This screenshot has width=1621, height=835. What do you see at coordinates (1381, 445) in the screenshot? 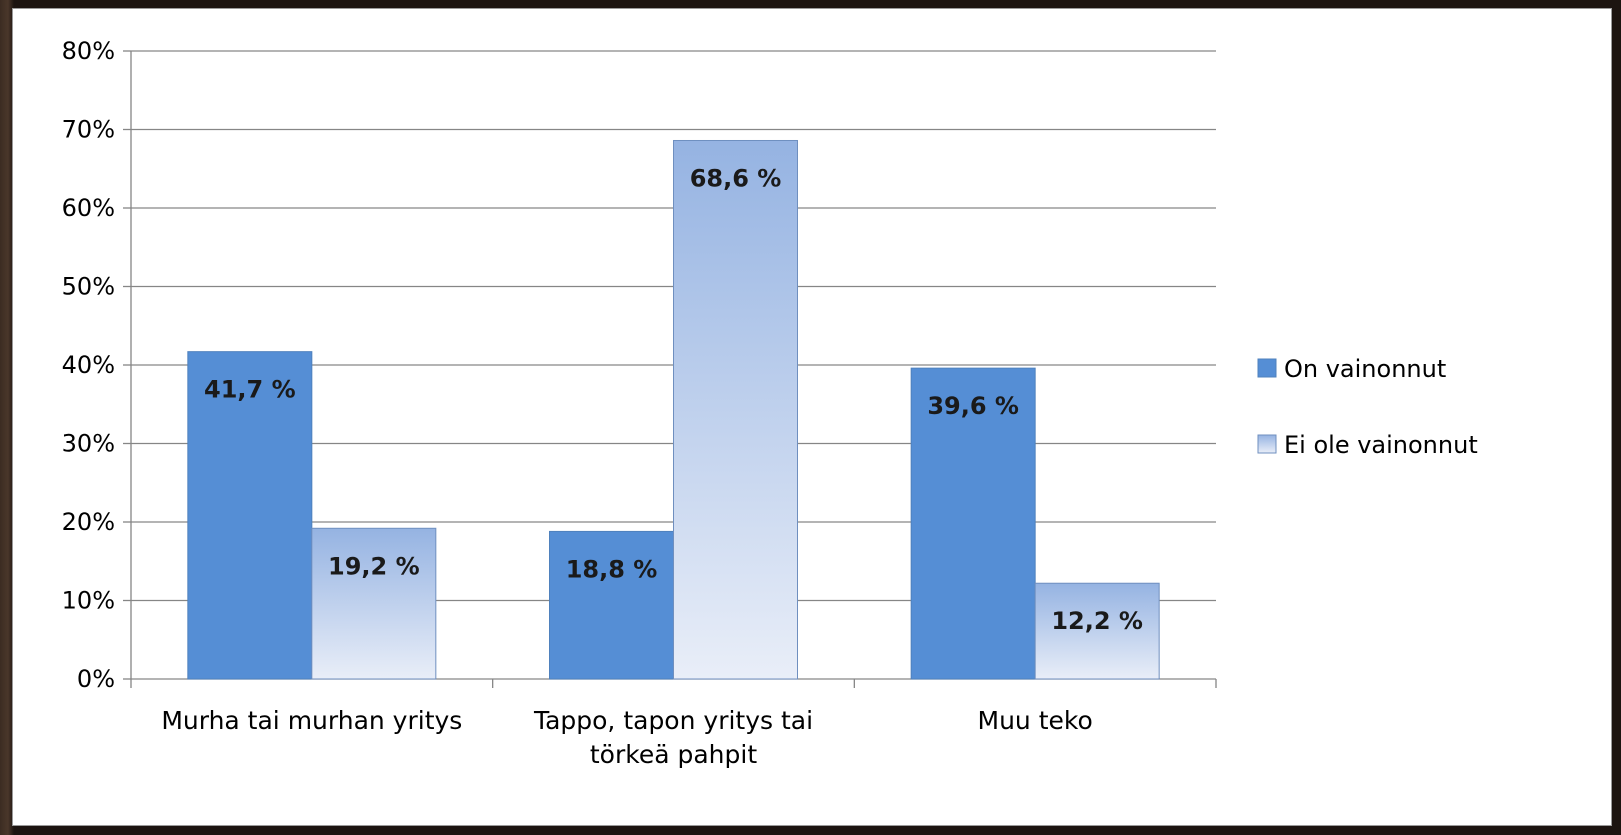
I see `legend-label: Ei ole vainonnut` at bounding box center [1381, 445].